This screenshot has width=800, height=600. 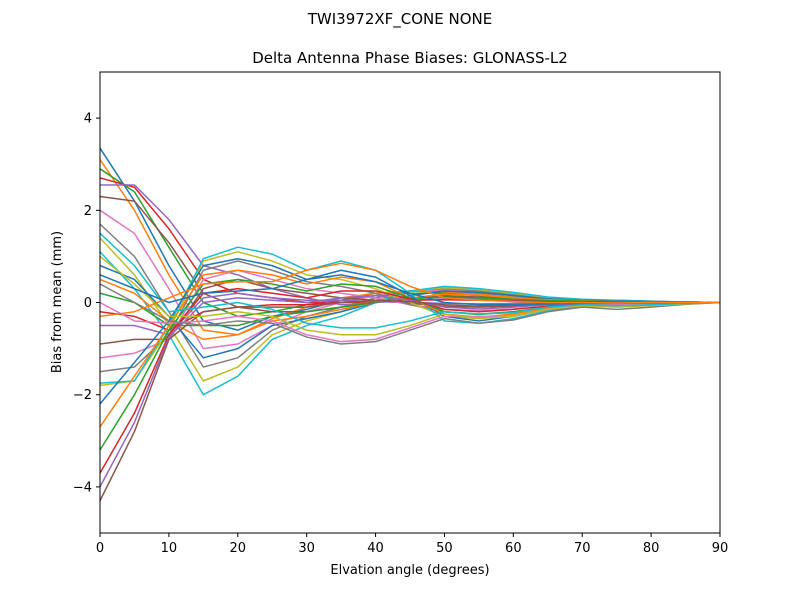 What do you see at coordinates (82, 395) in the screenshot?
I see `y-tick-label: −2` at bounding box center [82, 395].